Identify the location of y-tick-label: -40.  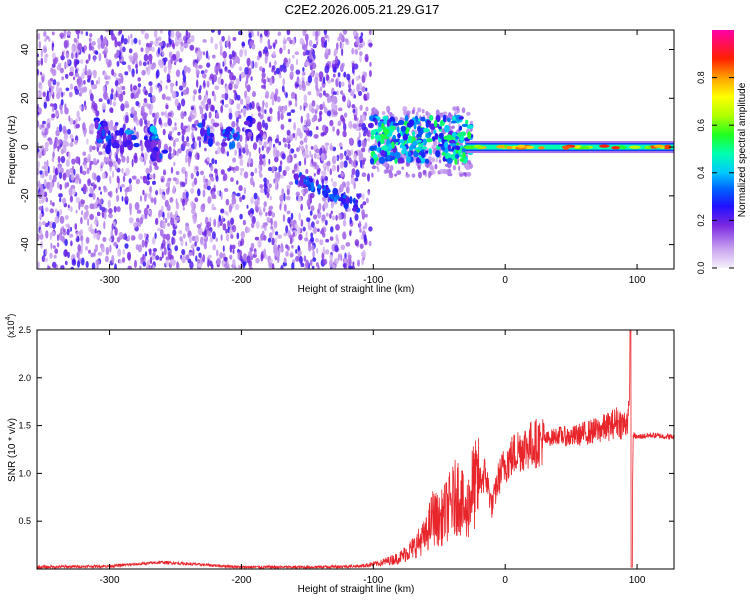
(25, 244).